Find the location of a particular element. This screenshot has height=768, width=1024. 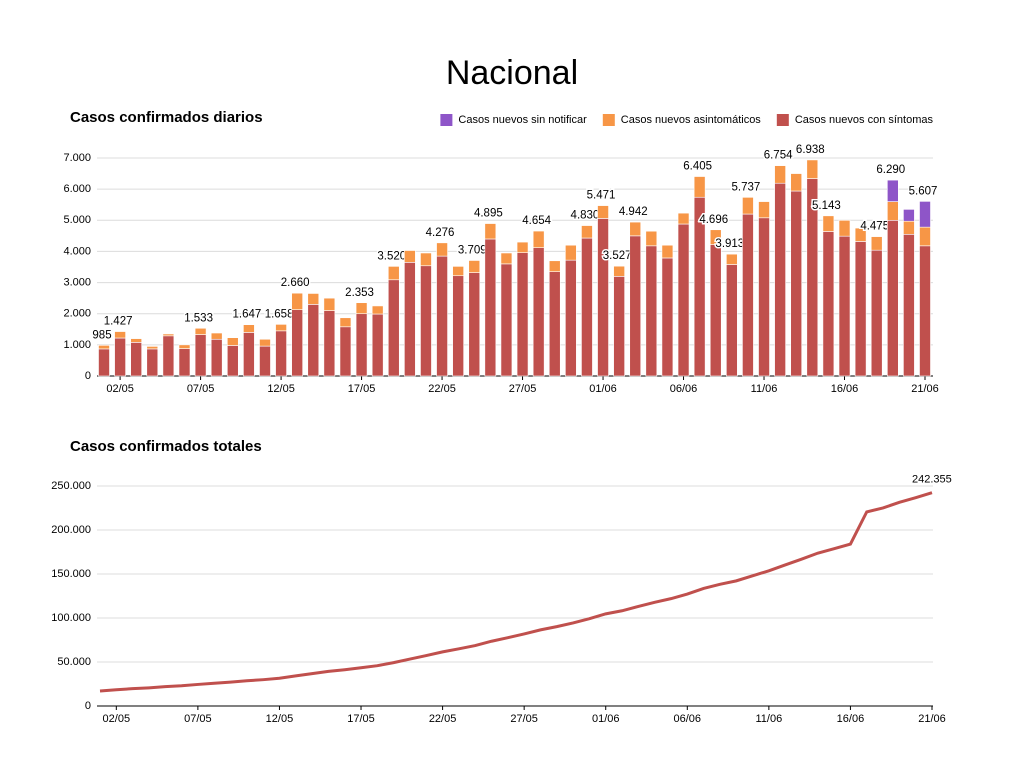

total-label: 5.471 is located at coordinates (601, 196).